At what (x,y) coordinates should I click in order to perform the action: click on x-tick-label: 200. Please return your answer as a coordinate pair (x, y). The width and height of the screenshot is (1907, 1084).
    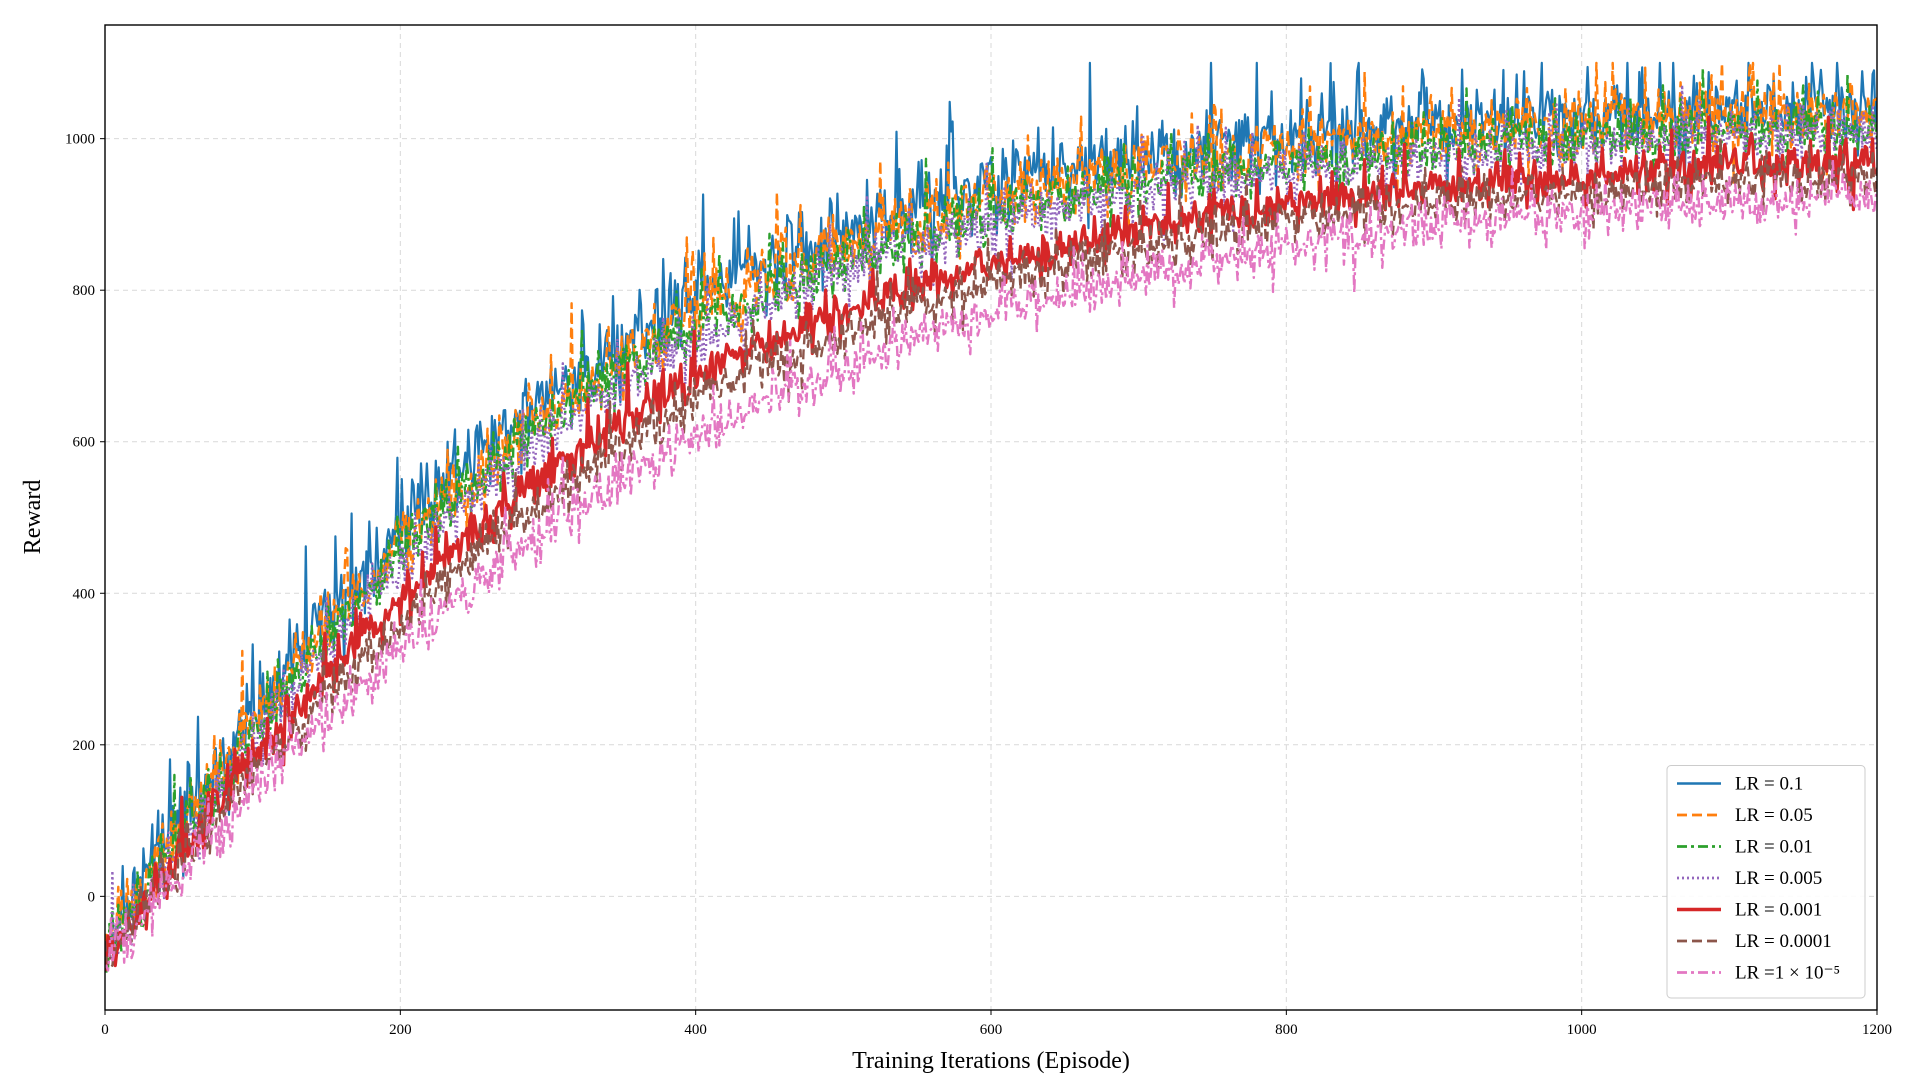
    Looking at the image, I should click on (400, 1030).